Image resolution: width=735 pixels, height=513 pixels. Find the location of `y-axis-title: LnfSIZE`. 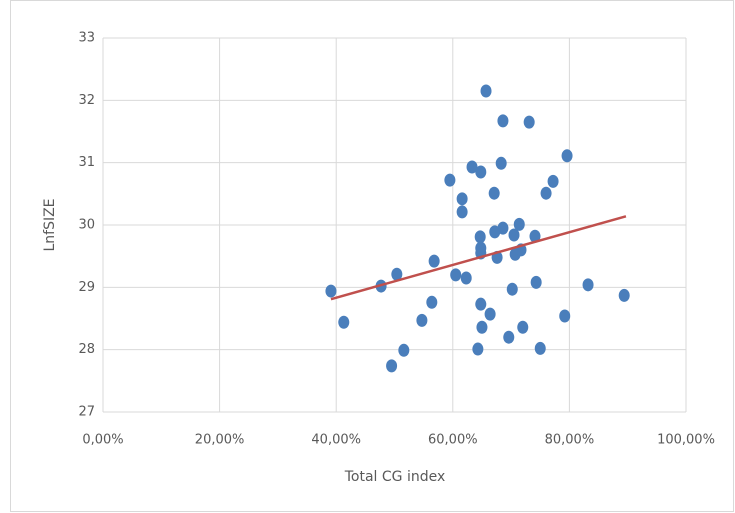

y-axis-title: LnfSIZE is located at coordinates (50, 224).